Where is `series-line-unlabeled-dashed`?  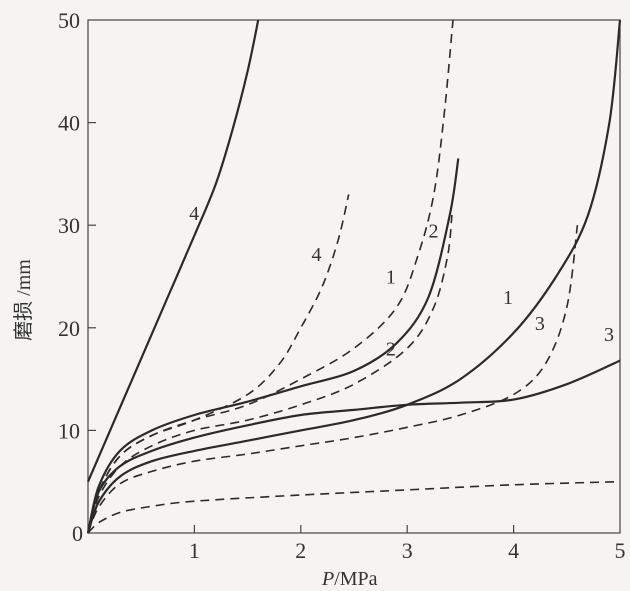 series-line-unlabeled-dashed is located at coordinates (354, 507).